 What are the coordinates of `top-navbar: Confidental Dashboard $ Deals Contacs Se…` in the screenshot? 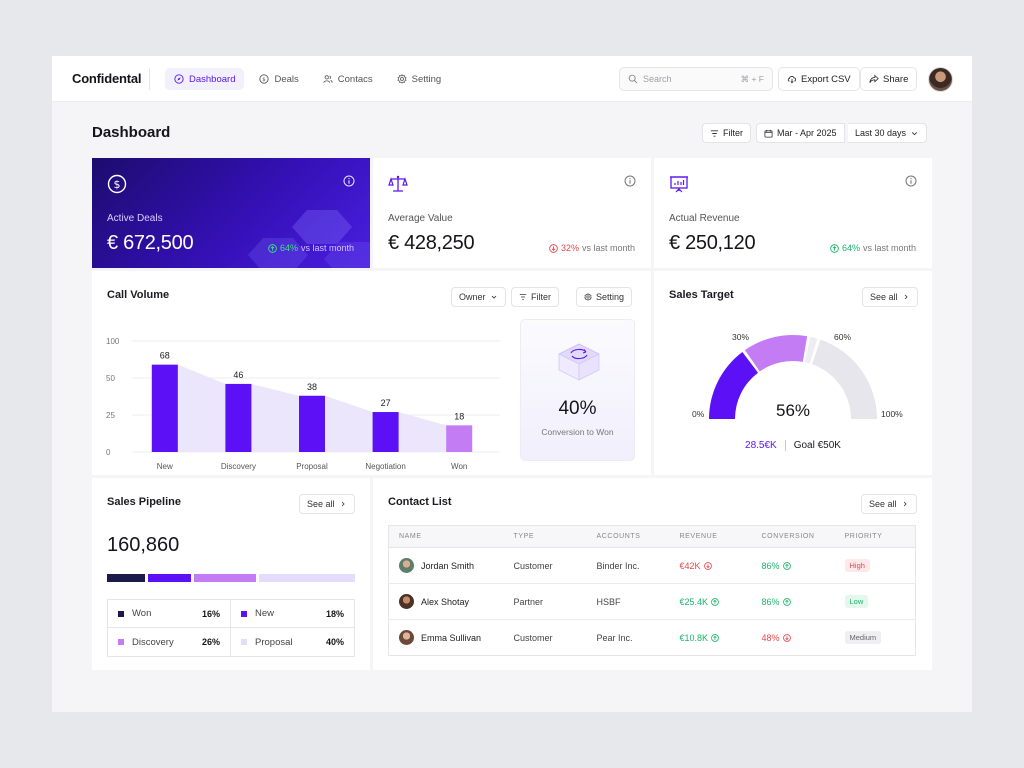 It's located at (512, 79).